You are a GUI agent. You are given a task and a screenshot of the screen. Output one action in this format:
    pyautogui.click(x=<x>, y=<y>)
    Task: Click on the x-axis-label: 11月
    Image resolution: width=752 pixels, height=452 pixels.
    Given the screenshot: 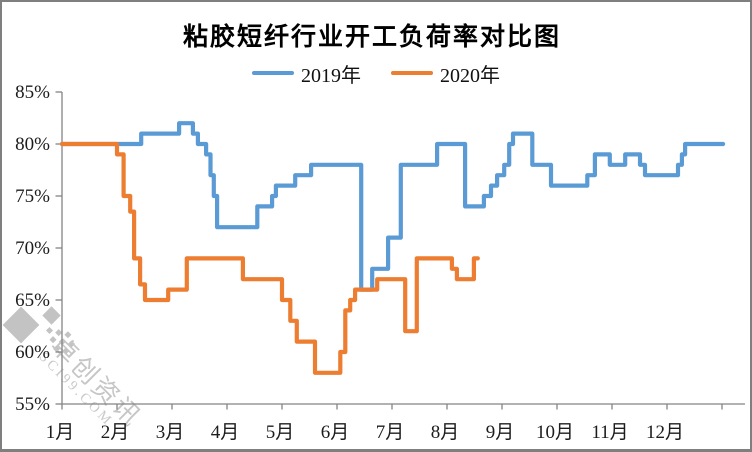 What is the action you would take?
    pyautogui.click(x=609, y=432)
    